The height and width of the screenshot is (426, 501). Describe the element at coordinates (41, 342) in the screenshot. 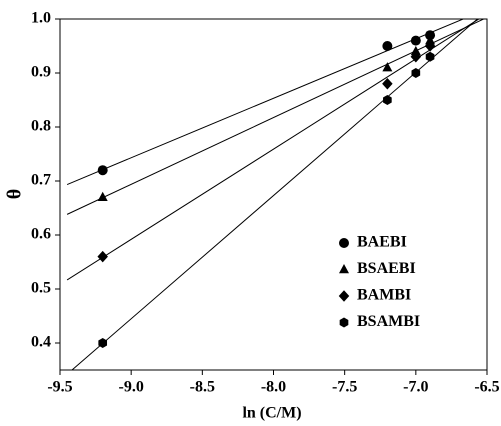

I see `y-tick-label: 0.4` at that location.